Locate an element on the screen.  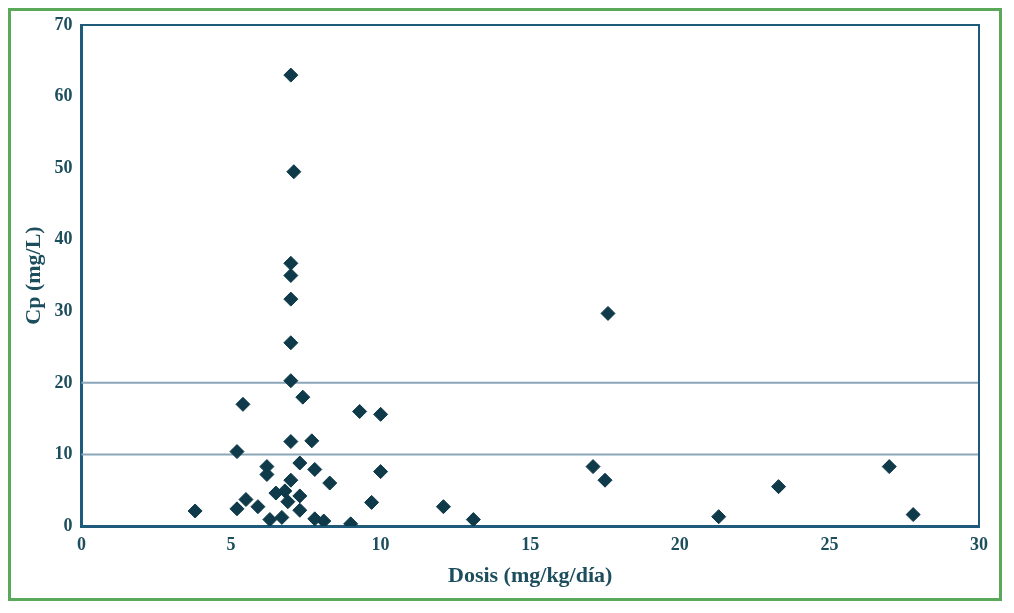
x-tick-label: 25 is located at coordinates (829, 544).